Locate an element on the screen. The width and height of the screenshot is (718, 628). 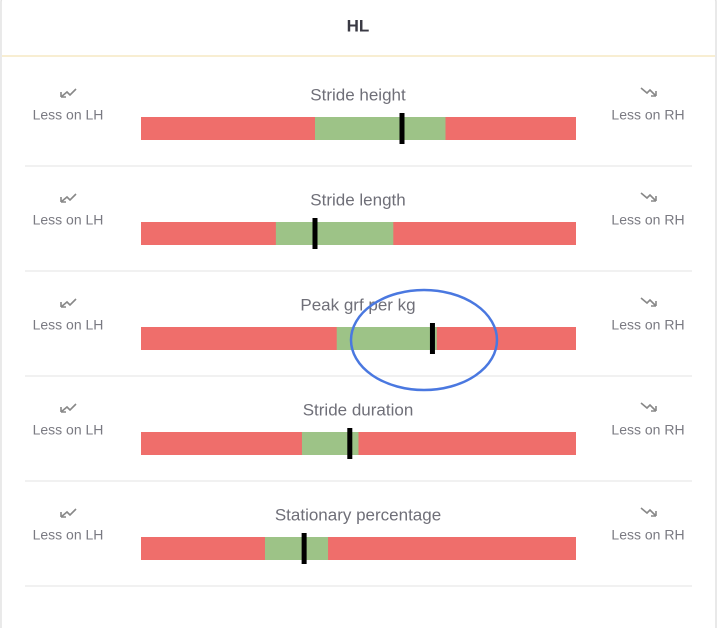
metric-row: Less on LH Less on RH Stride duration is located at coordinates (358, 441).